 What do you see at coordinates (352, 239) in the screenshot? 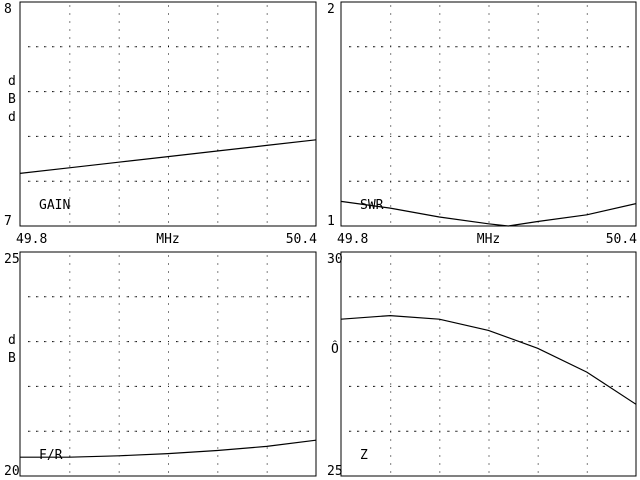
I see `swr-x-min-label: 49.8` at bounding box center [352, 239].